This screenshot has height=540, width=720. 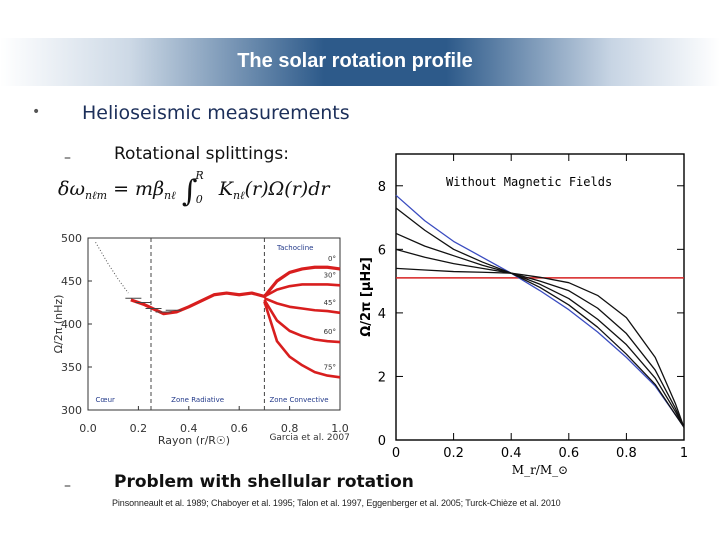 I want to click on formula-upper: R, so click(x=199, y=175).